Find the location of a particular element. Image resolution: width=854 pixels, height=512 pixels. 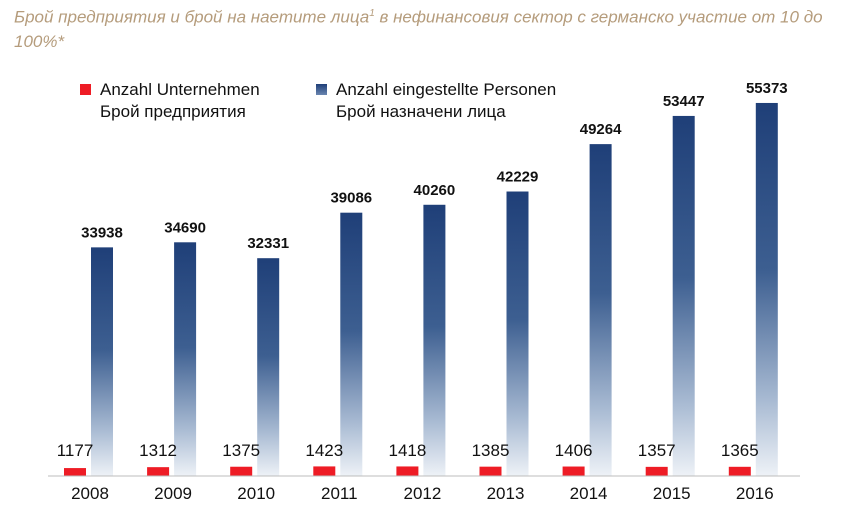

legend-companies: Anzahl Unternehmen Брой предприятия is located at coordinates (190, 103).